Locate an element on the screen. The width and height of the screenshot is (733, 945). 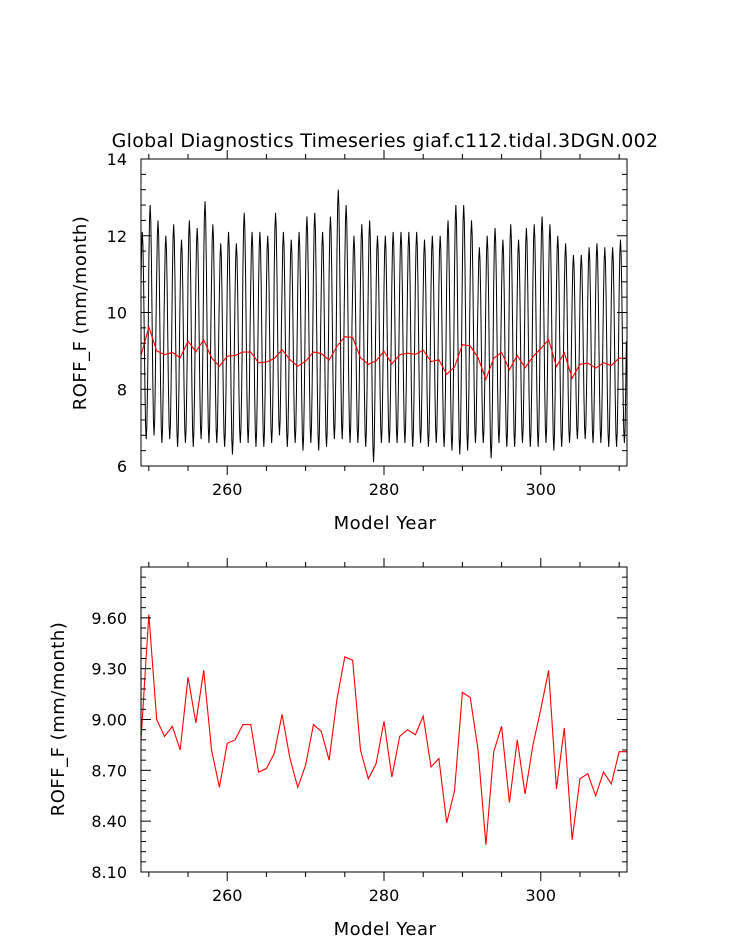
top-annual-mean-line is located at coordinates (384, 353).